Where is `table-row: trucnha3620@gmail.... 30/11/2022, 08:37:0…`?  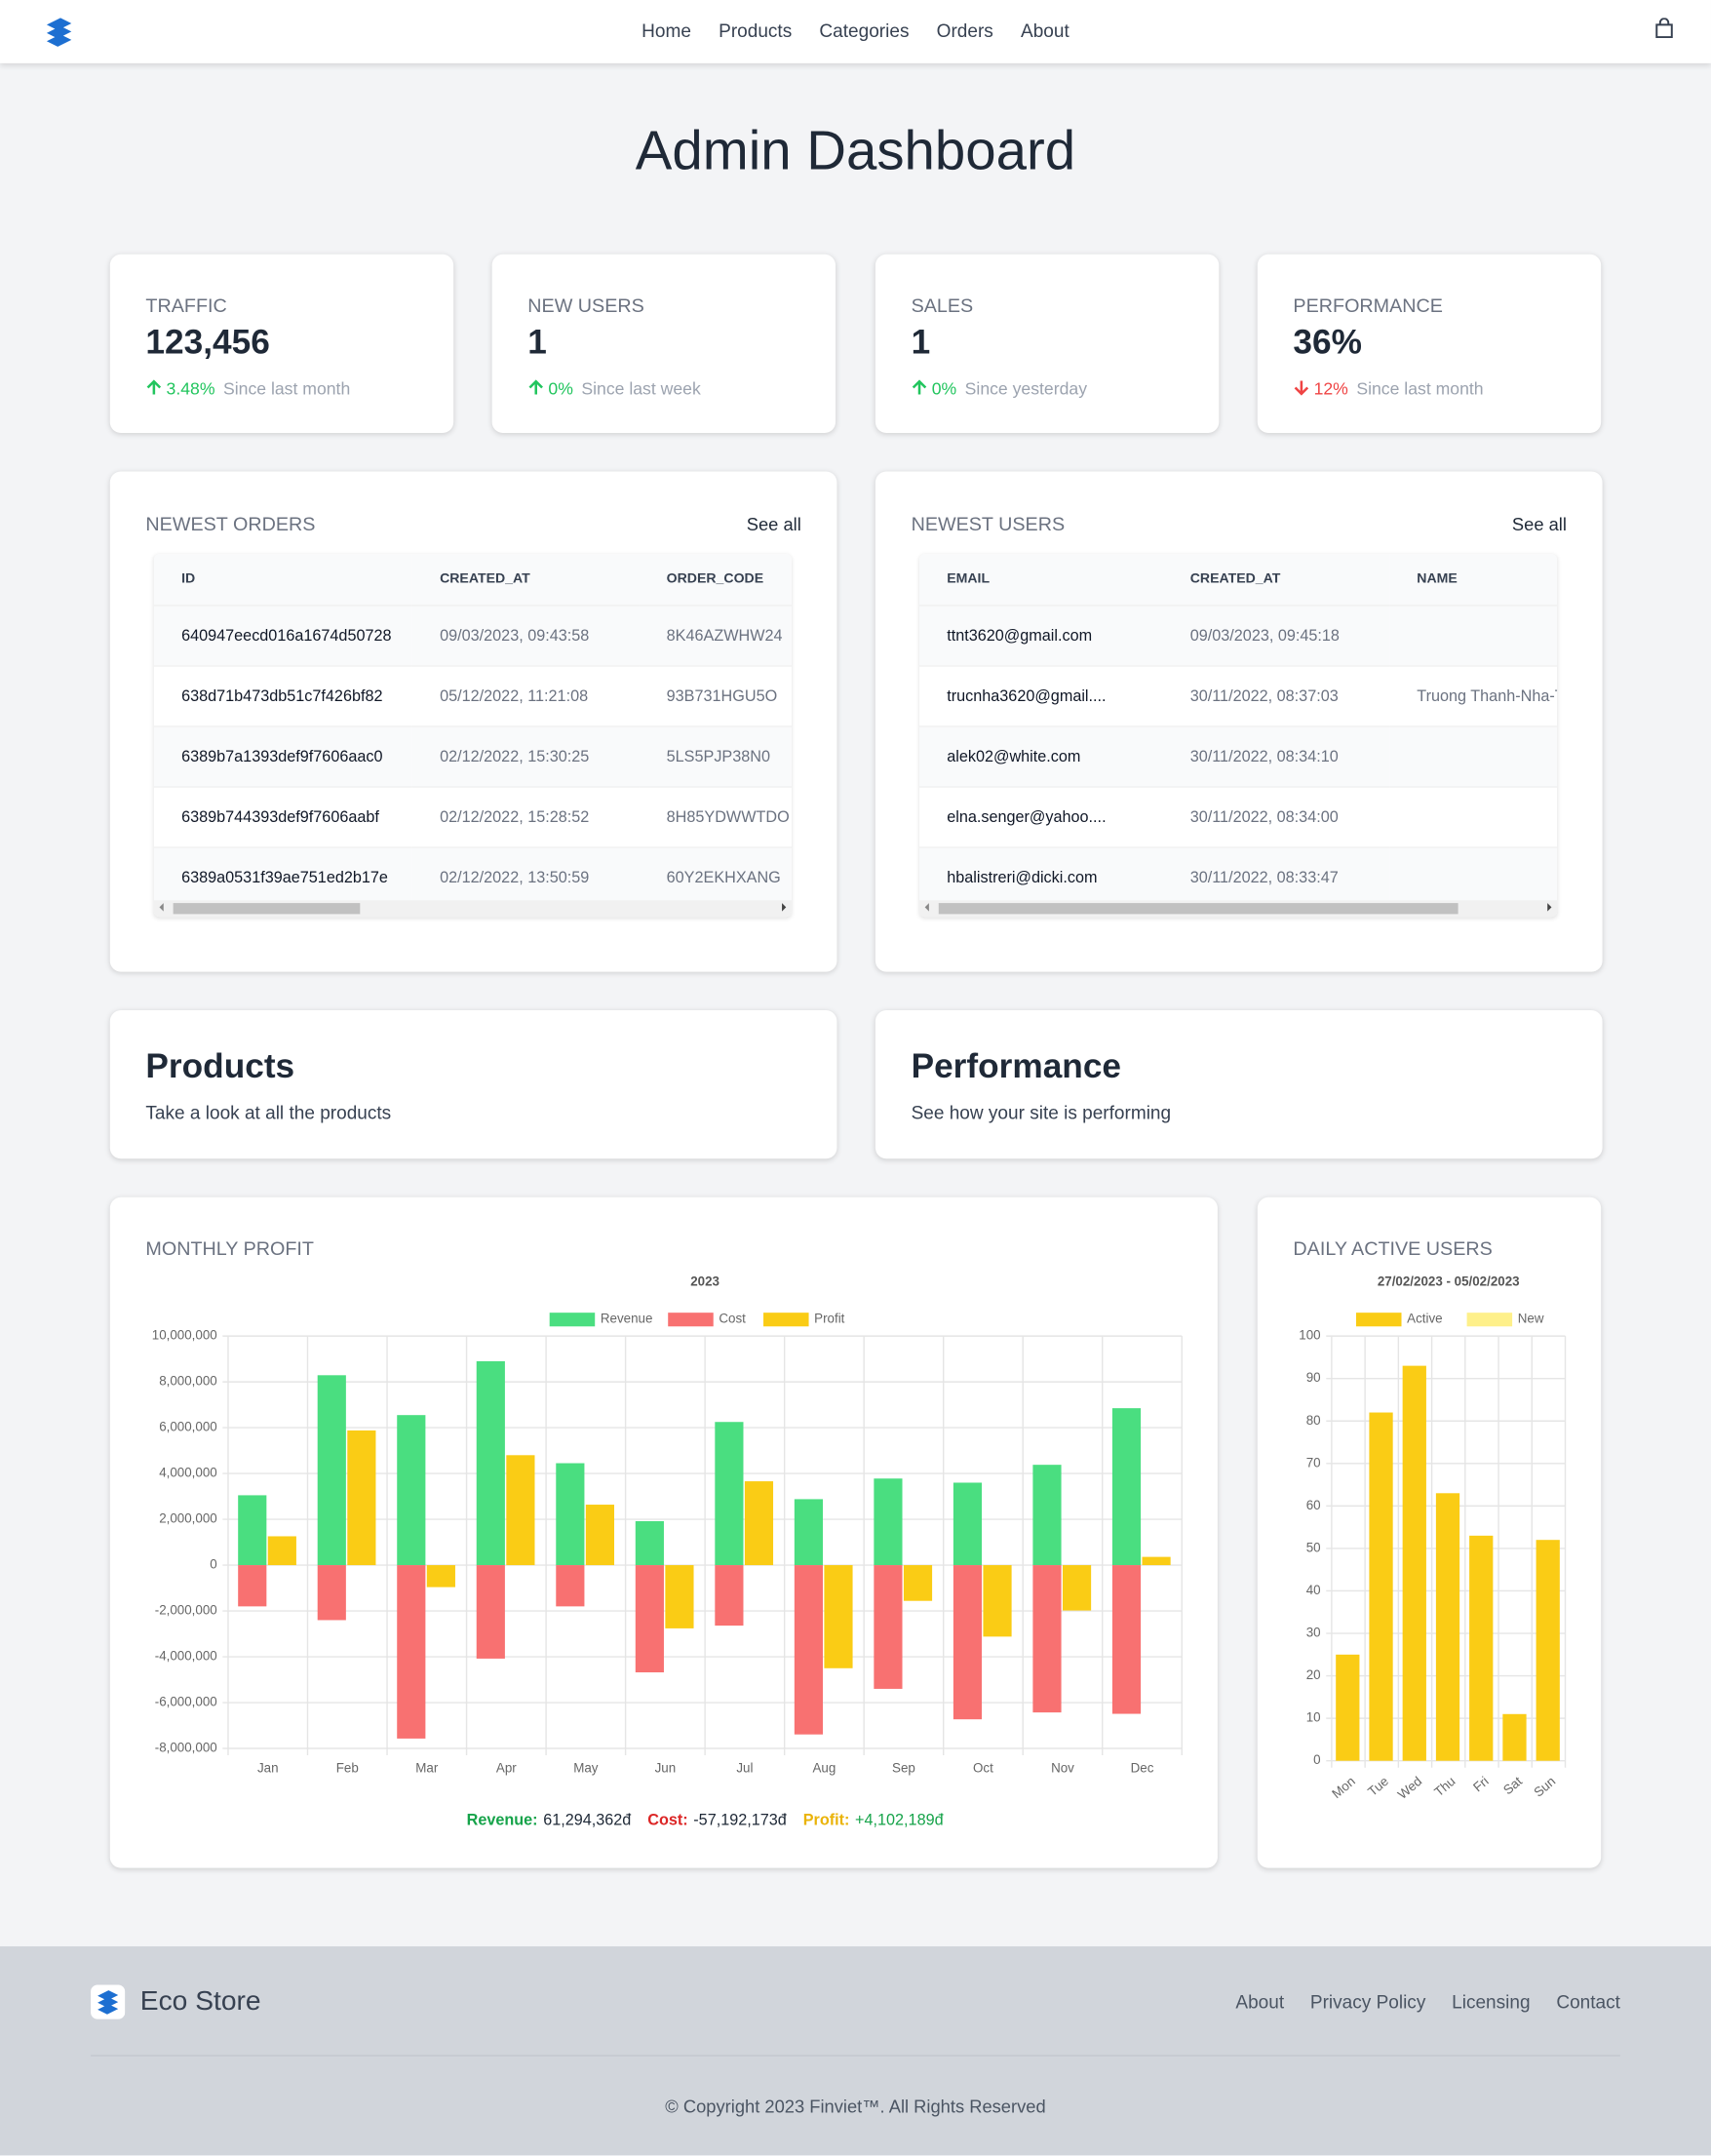 table-row: trucnha3620@gmail.... 30/11/2022, 08:37:0… is located at coordinates (1238, 695).